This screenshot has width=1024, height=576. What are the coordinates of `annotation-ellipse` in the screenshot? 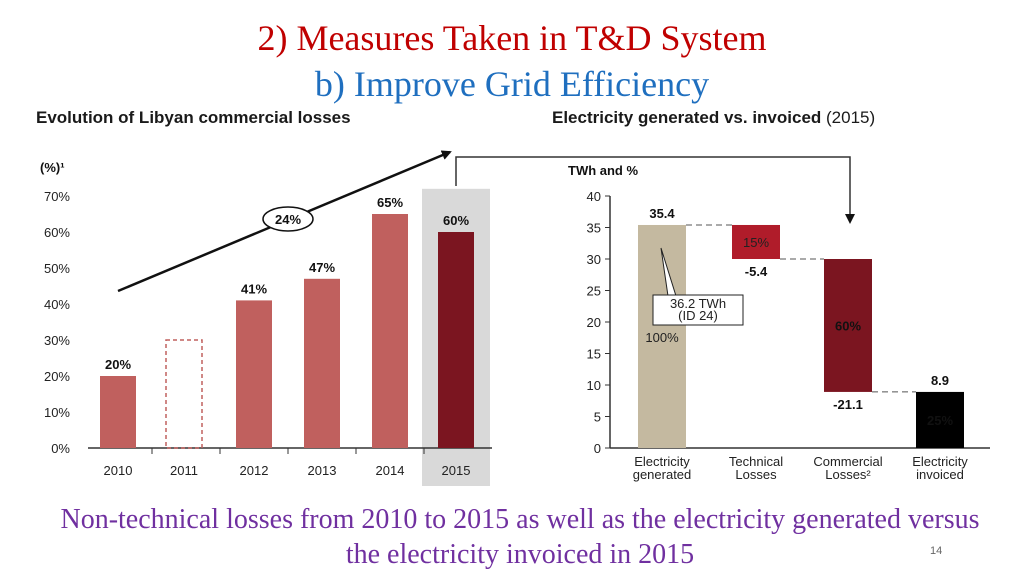 It's located at (288, 219).